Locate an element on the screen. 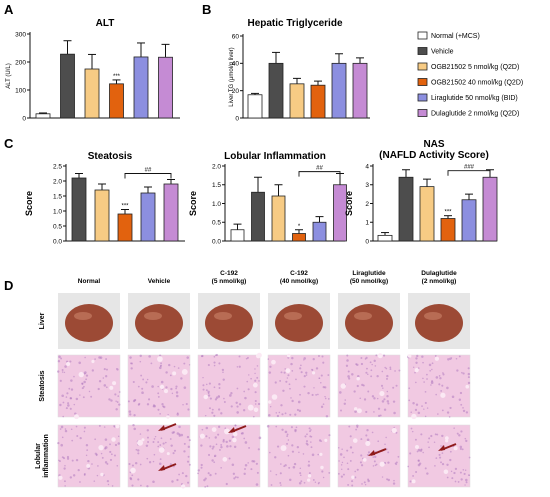  y-tick-label-nas-0: 0 is located at coordinates (367, 241).